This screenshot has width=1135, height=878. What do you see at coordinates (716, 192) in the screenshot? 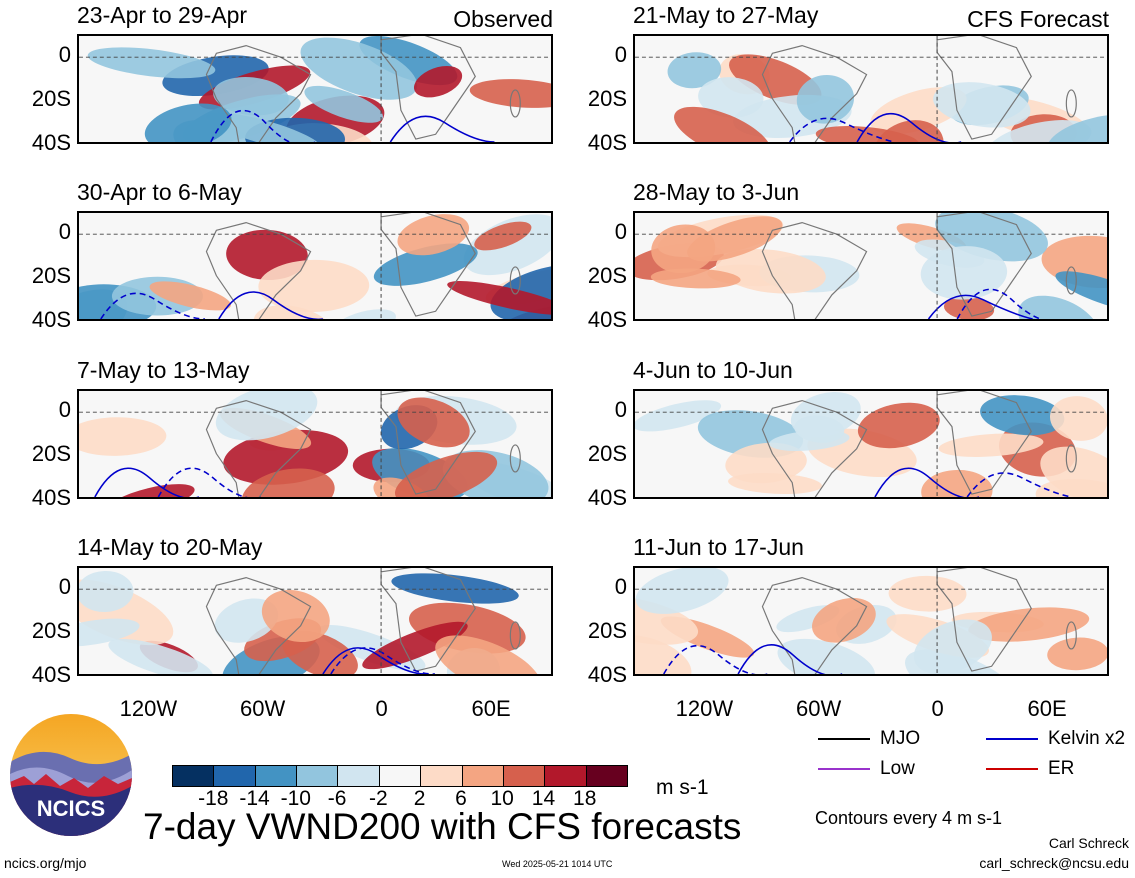
I see `panel-title: 28-May to 3-Jun` at bounding box center [716, 192].